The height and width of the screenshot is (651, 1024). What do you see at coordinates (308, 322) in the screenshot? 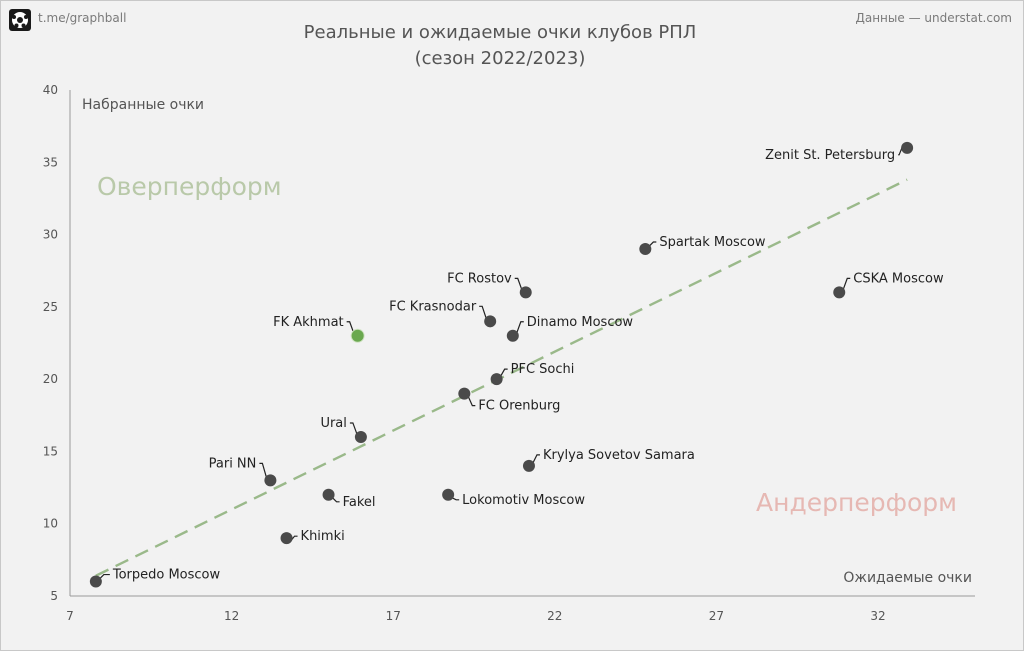
I see `point-label: FK Akhmat` at bounding box center [308, 322].